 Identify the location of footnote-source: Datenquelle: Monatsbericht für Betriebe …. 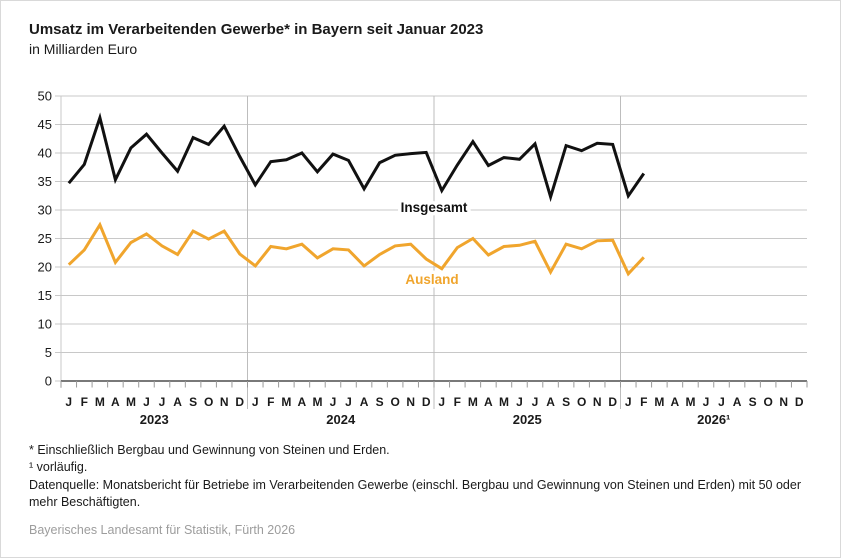
(415, 493).